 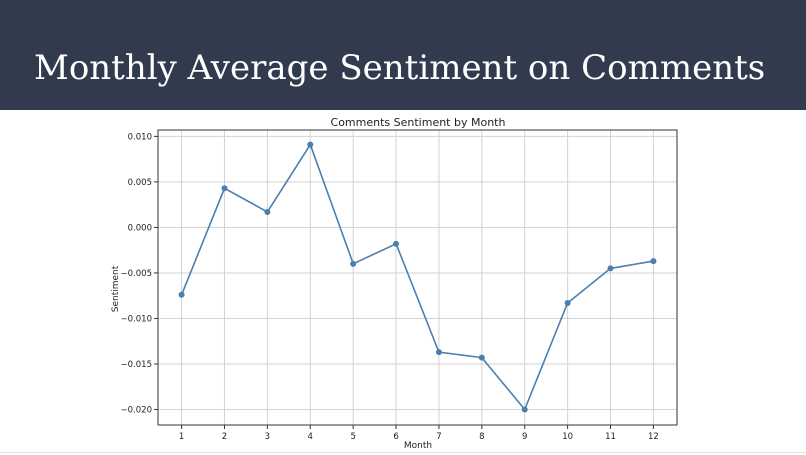 I want to click on x-tick-label: 11, so click(x=610, y=437).